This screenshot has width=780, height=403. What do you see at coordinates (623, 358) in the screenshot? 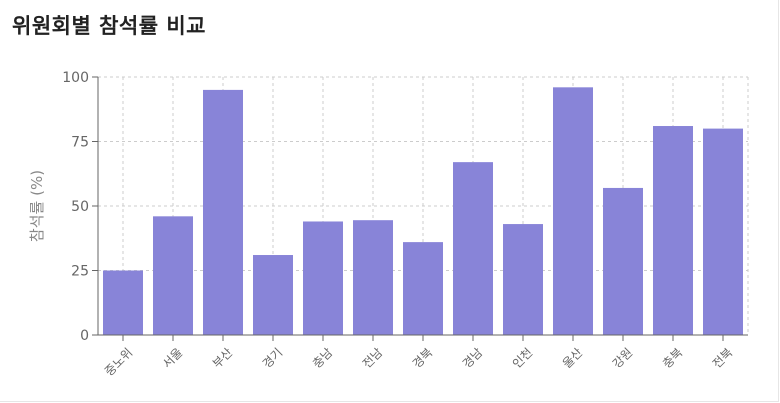
I see `x-tick-label: 강원` at bounding box center [623, 358].